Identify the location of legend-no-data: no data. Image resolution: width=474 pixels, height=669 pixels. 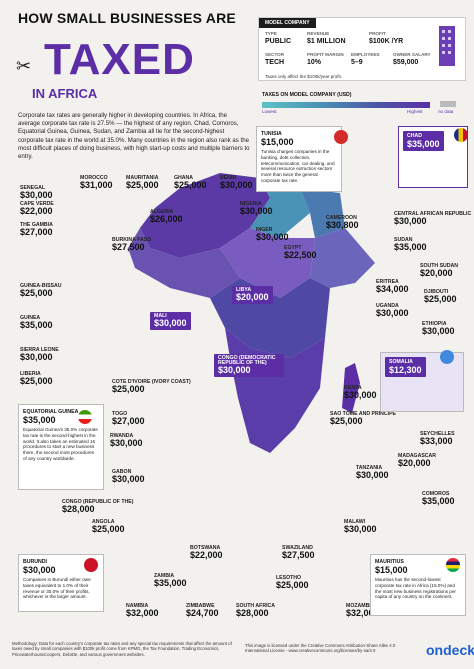
(446, 111).